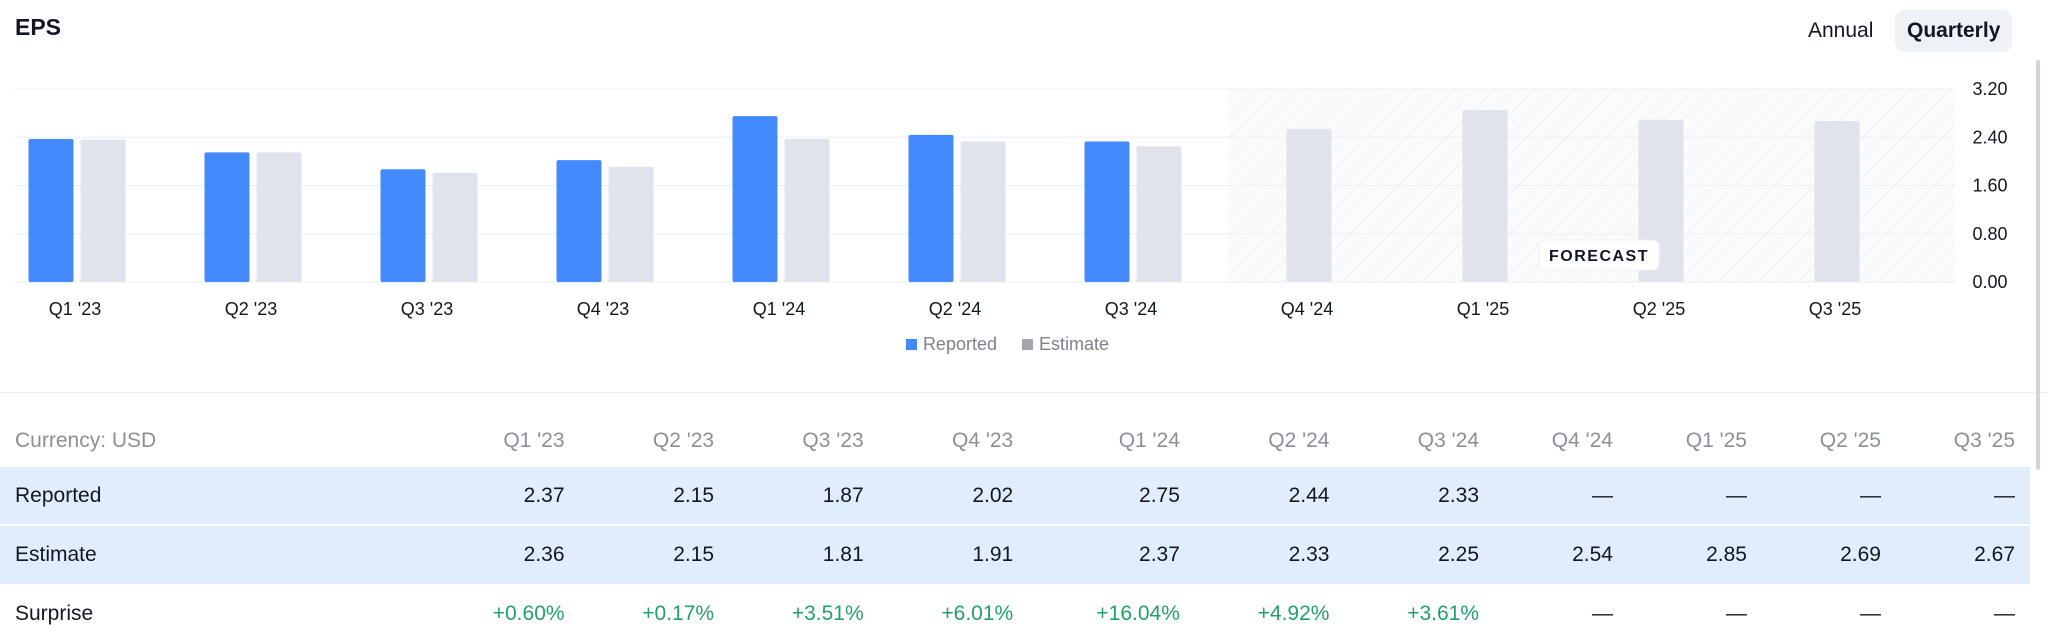 This screenshot has width=2048, height=644. Describe the element at coordinates (54, 613) in the screenshot. I see `row-label: Surprise` at that location.